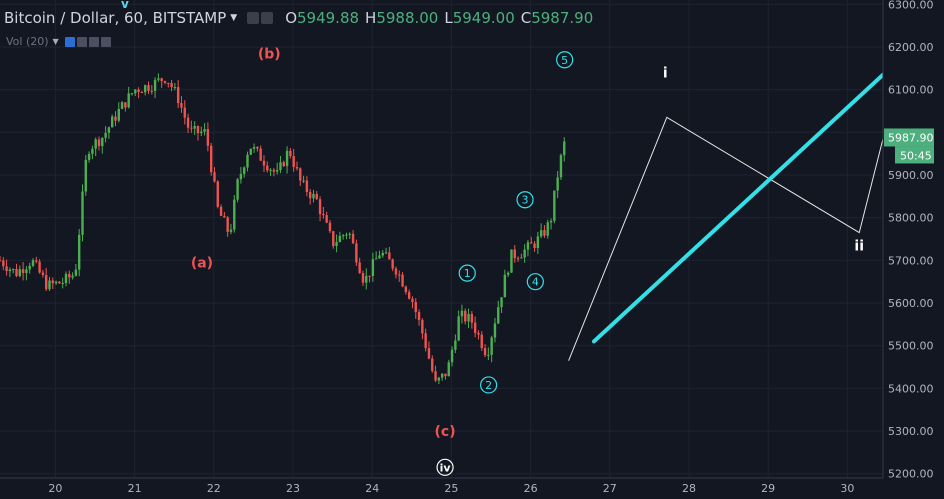  Describe the element at coordinates (105, 41) in the screenshot. I see `more-icon` at that location.